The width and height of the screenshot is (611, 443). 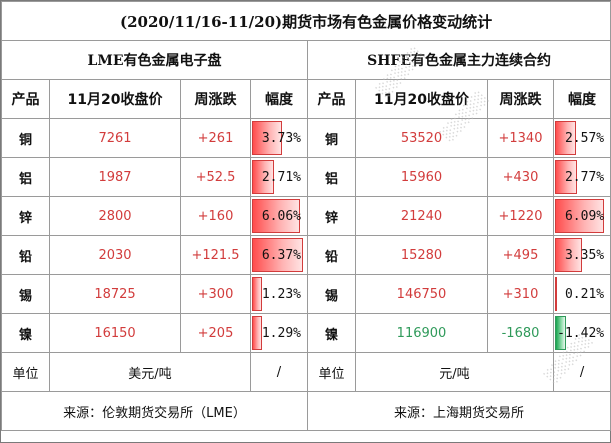 What do you see at coordinates (115, 138) in the screenshot?
I see `lme-close-price: 7261` at bounding box center [115, 138].